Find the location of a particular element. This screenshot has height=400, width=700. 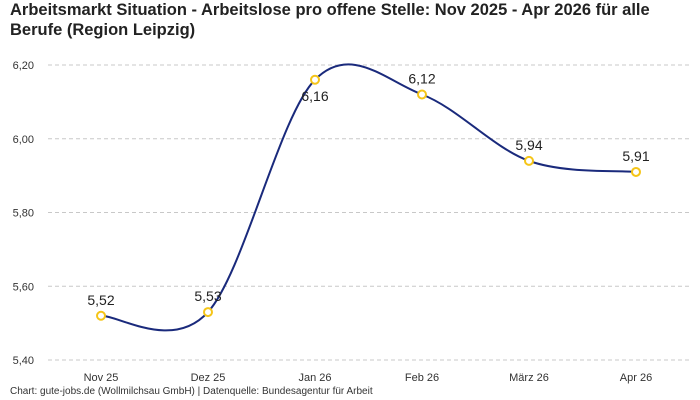

data-label: 6,12 is located at coordinates (421, 79).